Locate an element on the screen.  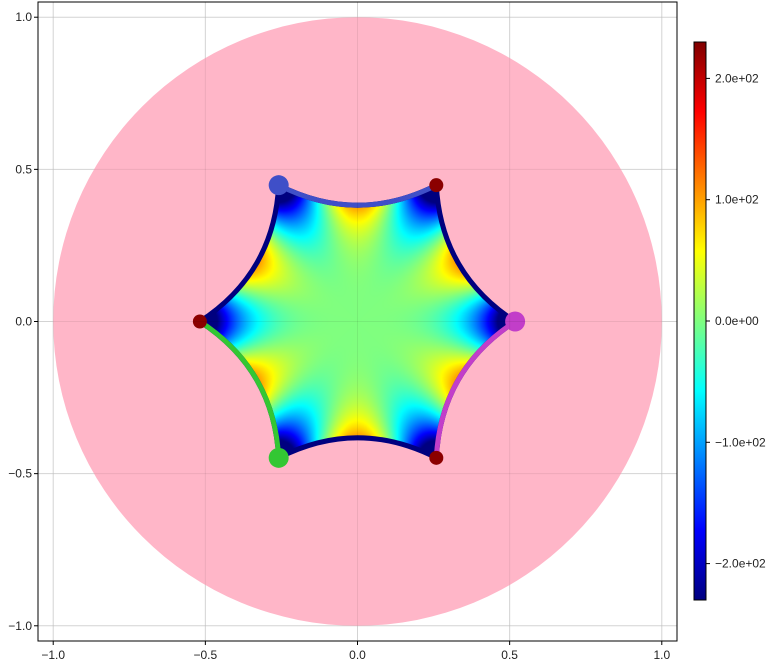
colorbar-tick-label: 1.0e+02 is located at coordinates (737, 200).